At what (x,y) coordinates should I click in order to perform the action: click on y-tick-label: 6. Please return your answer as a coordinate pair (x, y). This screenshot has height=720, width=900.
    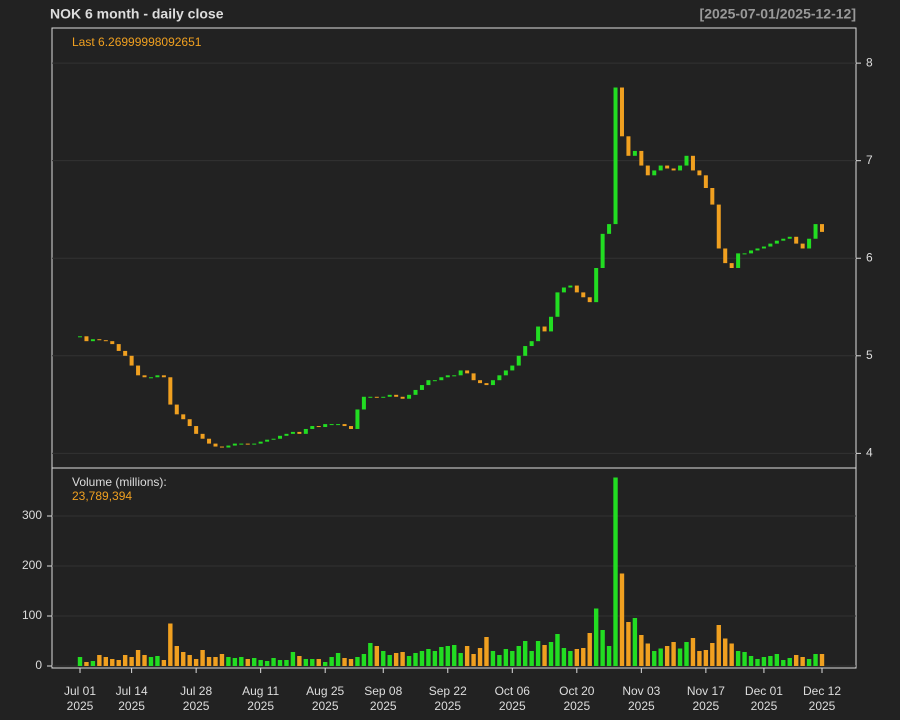
    Looking at the image, I should click on (869, 257).